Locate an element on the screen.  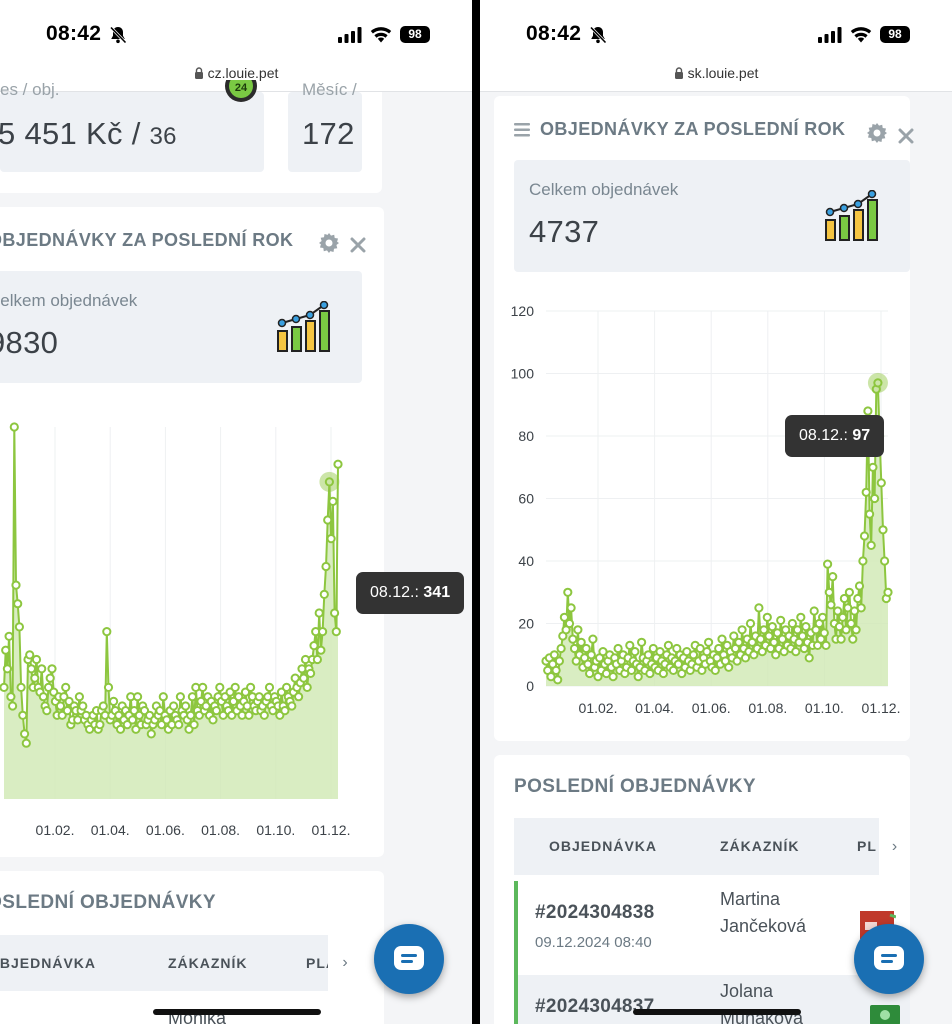
lock-icon is located at coordinates (678, 73).